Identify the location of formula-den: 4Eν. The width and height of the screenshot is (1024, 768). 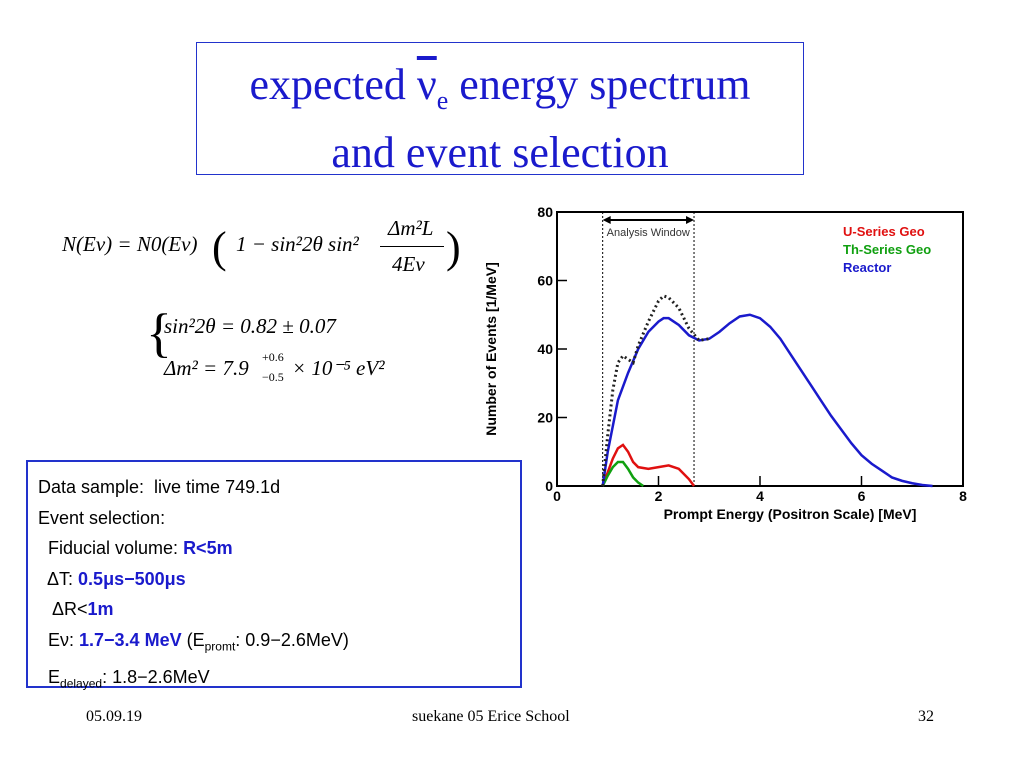
(408, 264).